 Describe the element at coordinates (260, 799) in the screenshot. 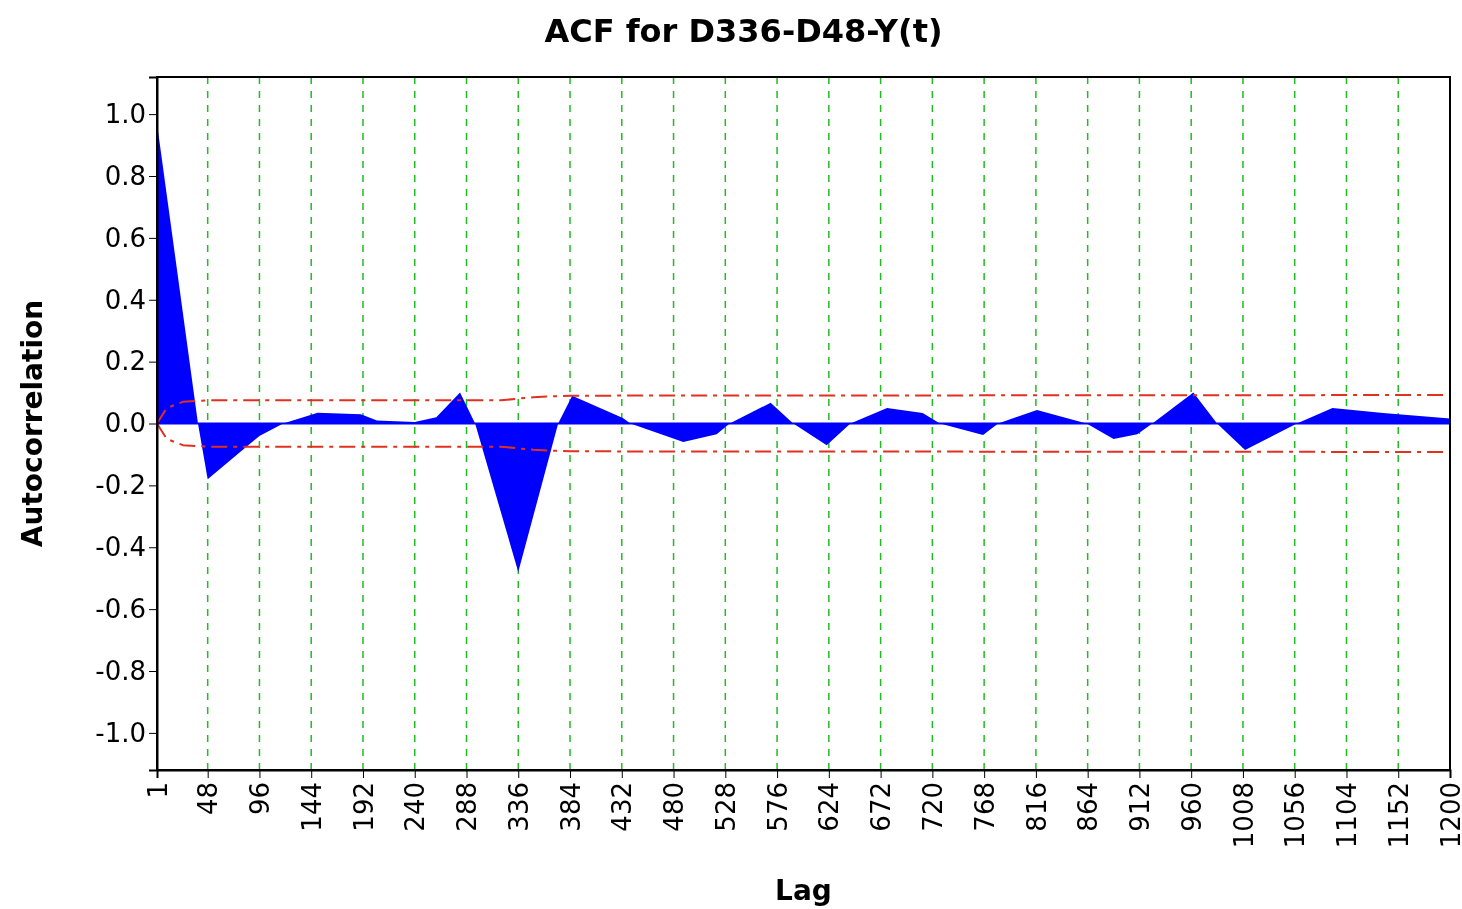

I see `x-tick-label: 96` at that location.